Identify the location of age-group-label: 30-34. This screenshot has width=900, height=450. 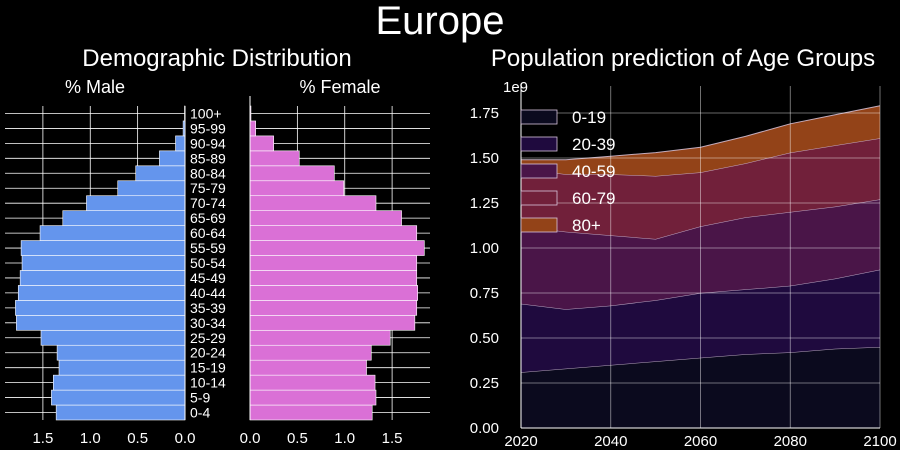
(208, 323).